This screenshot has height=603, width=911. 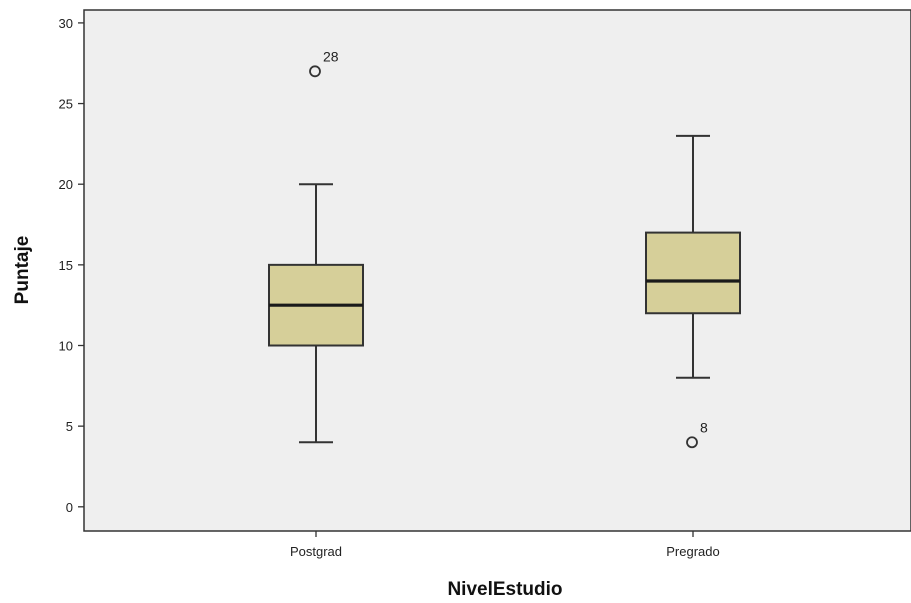 I want to click on outlier-label: 8, so click(x=704, y=427).